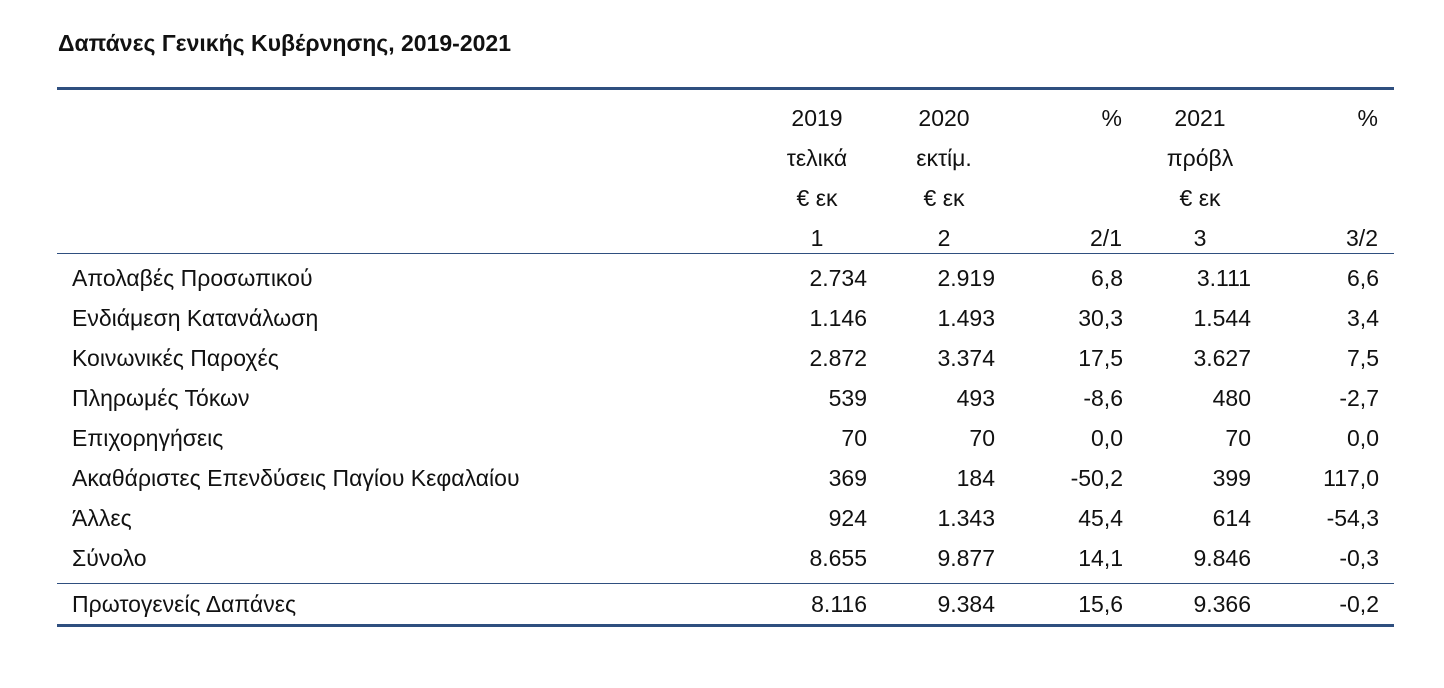  What do you see at coordinates (975, 478) in the screenshot?
I see `cell-2020: 184` at bounding box center [975, 478].